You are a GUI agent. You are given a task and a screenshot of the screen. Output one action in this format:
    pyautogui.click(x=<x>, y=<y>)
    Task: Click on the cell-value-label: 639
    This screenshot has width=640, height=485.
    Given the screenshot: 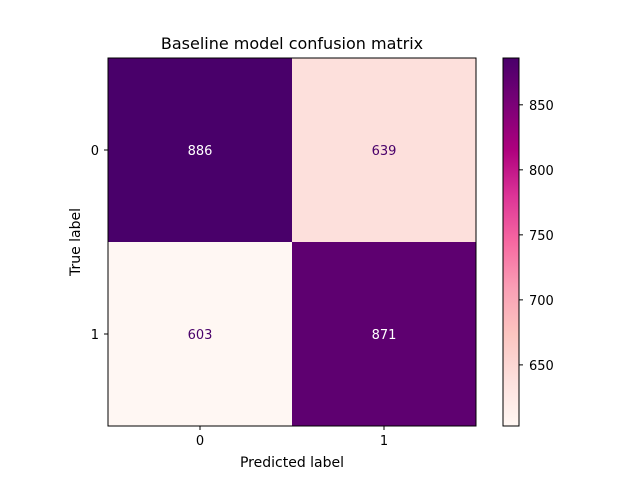 What is the action you would take?
    pyautogui.click(x=384, y=151)
    